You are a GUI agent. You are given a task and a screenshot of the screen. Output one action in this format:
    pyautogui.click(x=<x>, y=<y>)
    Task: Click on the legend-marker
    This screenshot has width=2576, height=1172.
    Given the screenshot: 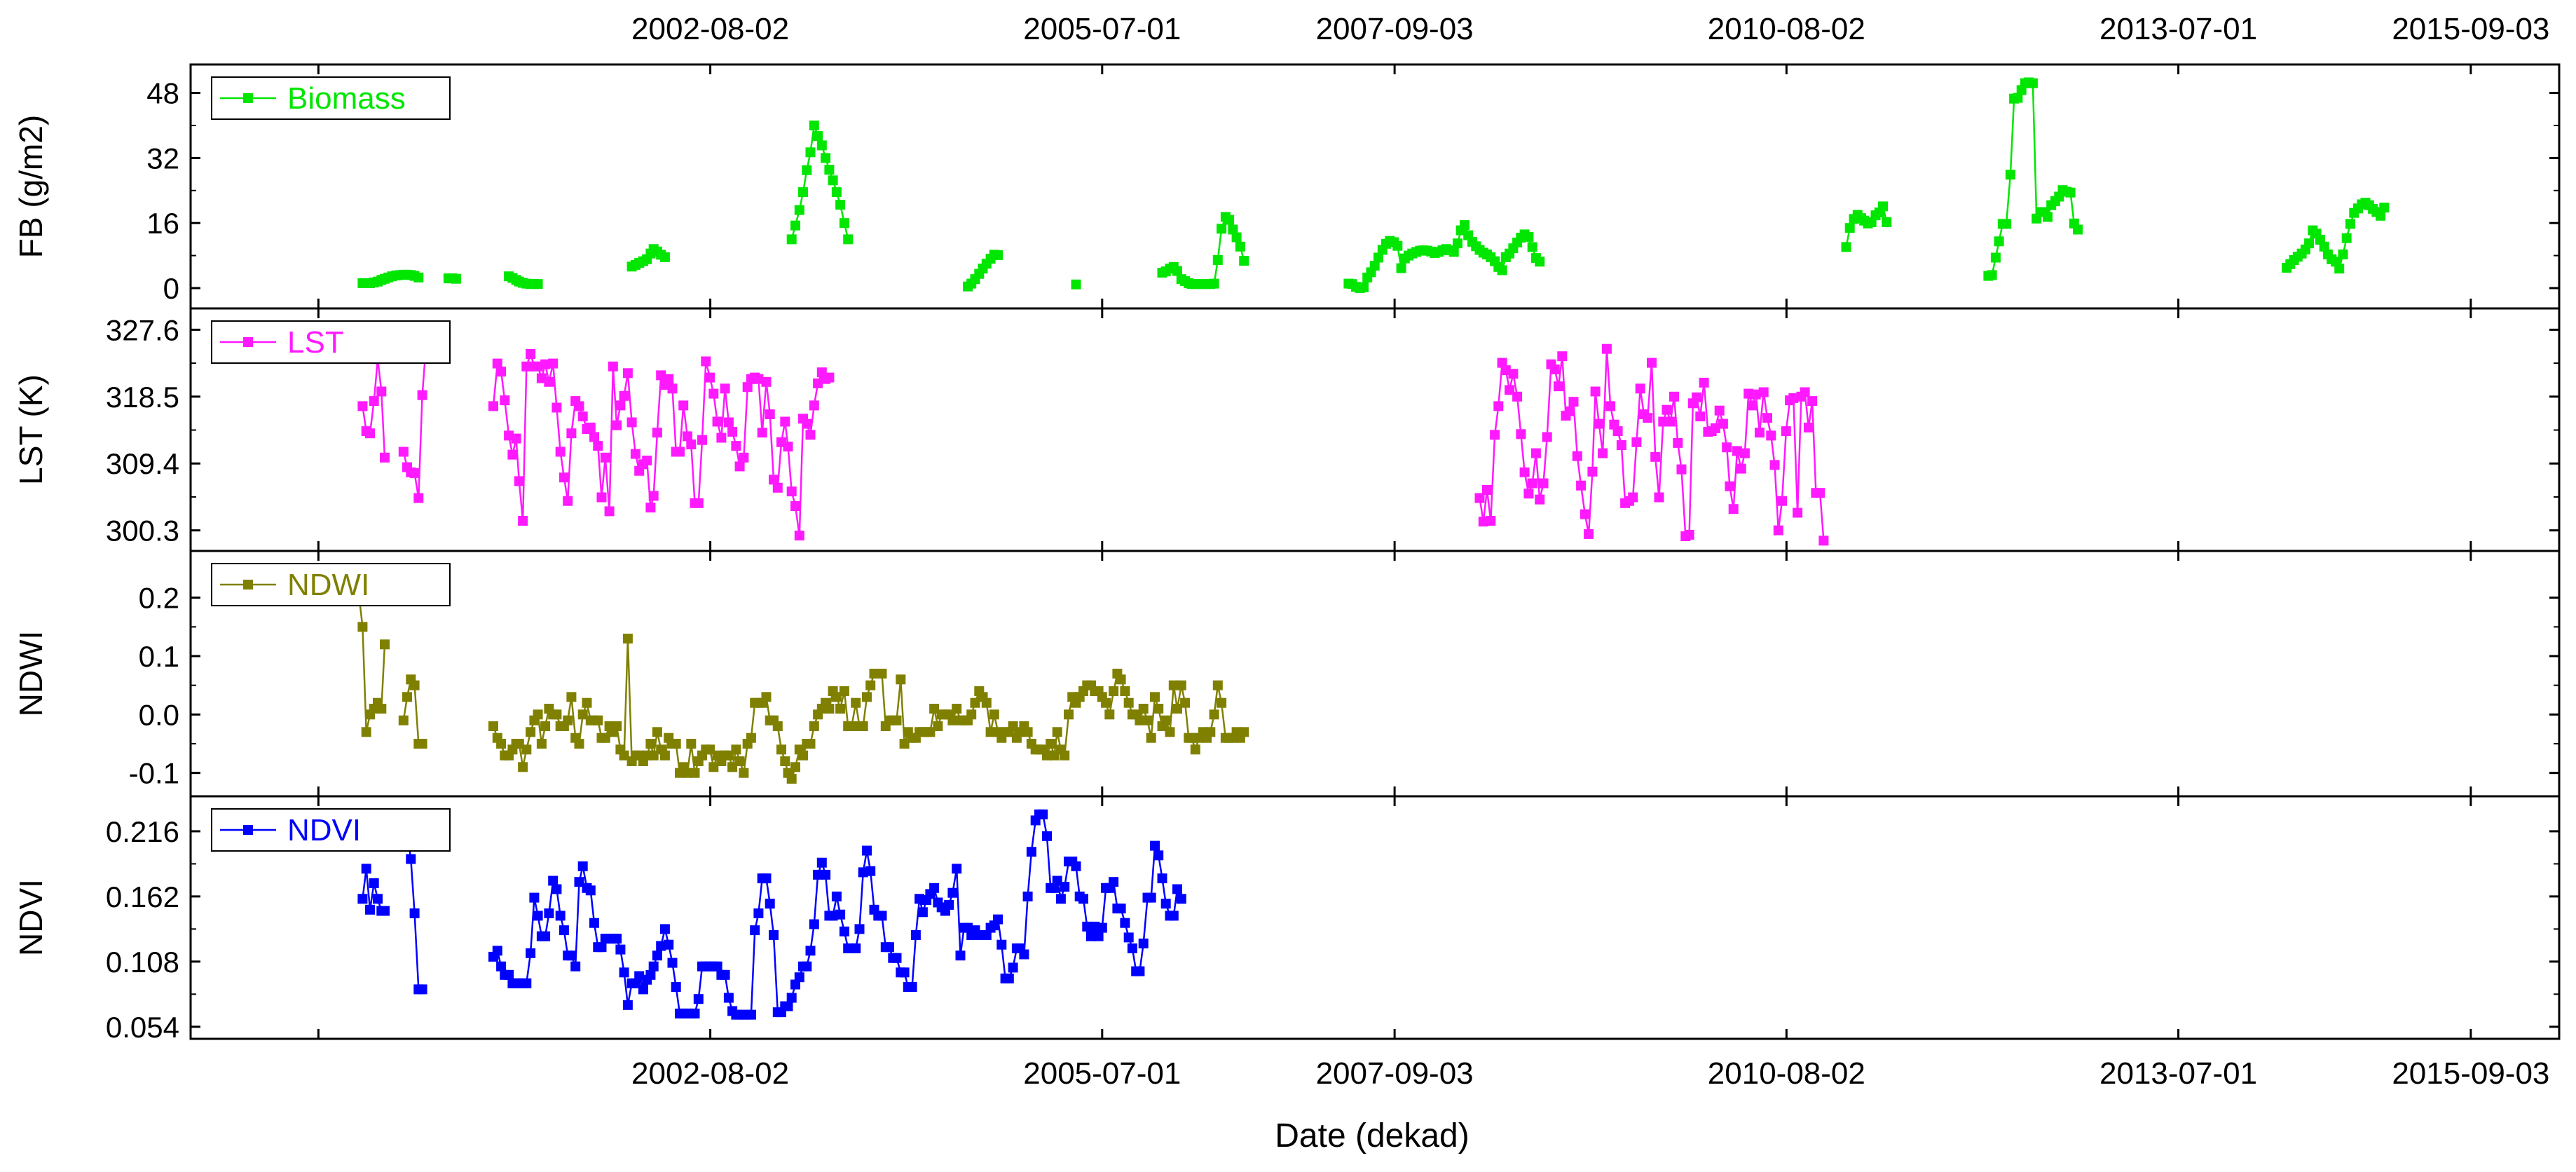 What is the action you would take?
    pyautogui.click(x=248, y=98)
    